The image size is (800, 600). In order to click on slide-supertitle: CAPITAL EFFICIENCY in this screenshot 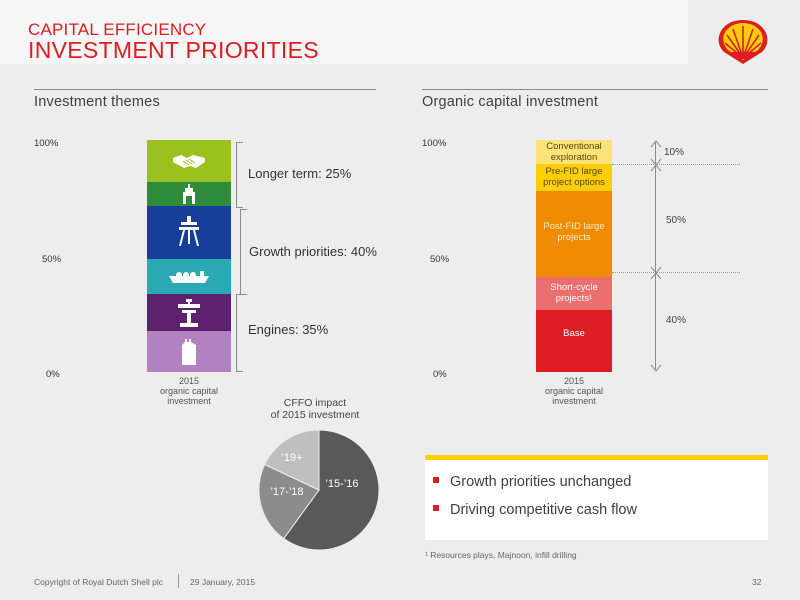, I will do `click(117, 29)`.